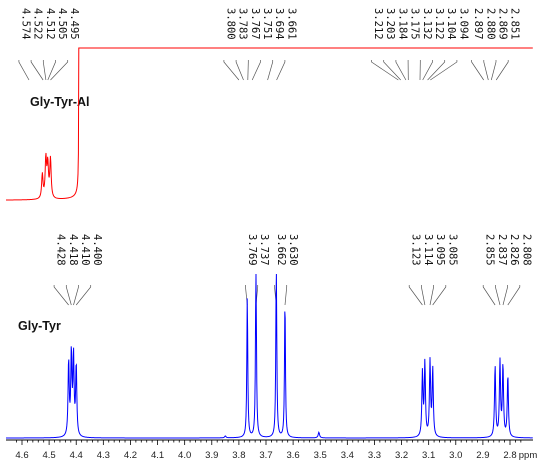 Image resolution: width=550 pixels, height=471 pixels. Describe the element at coordinates (374, 455) in the screenshot. I see `x-tick-label: 3.3` at that location.